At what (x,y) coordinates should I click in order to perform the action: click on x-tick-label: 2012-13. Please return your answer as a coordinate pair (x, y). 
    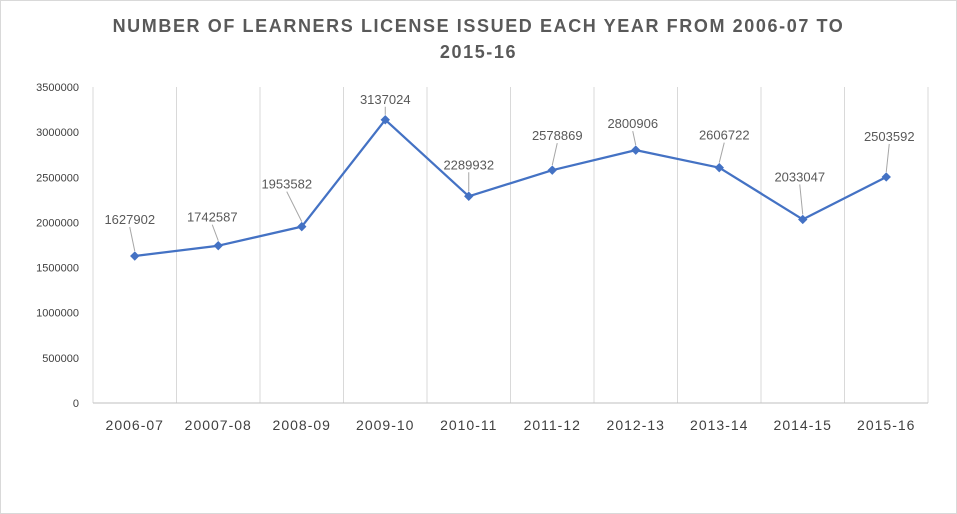
    Looking at the image, I should click on (636, 425).